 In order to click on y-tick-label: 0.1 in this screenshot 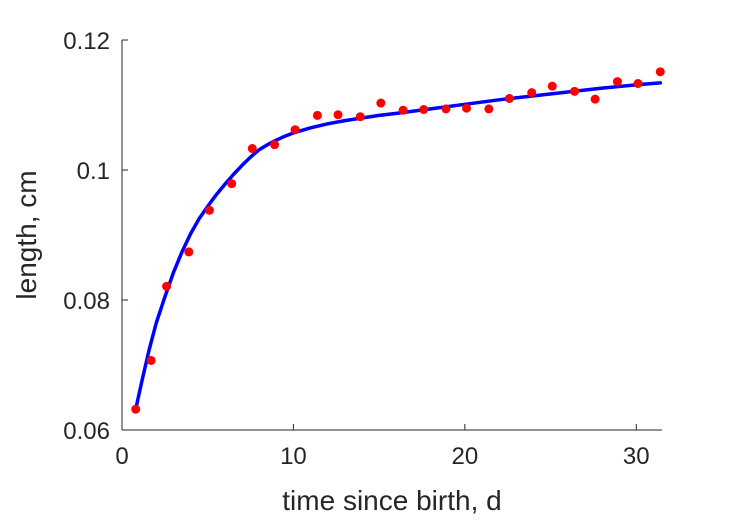, I will do `click(93, 171)`.